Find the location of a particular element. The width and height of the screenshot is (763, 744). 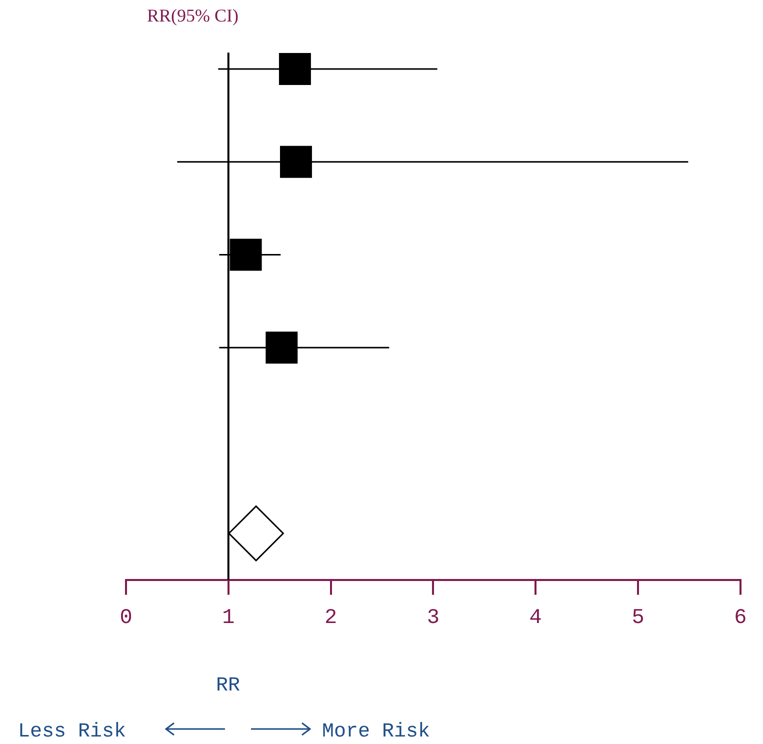

chart-title: RR(95% CI) is located at coordinates (192, 16).